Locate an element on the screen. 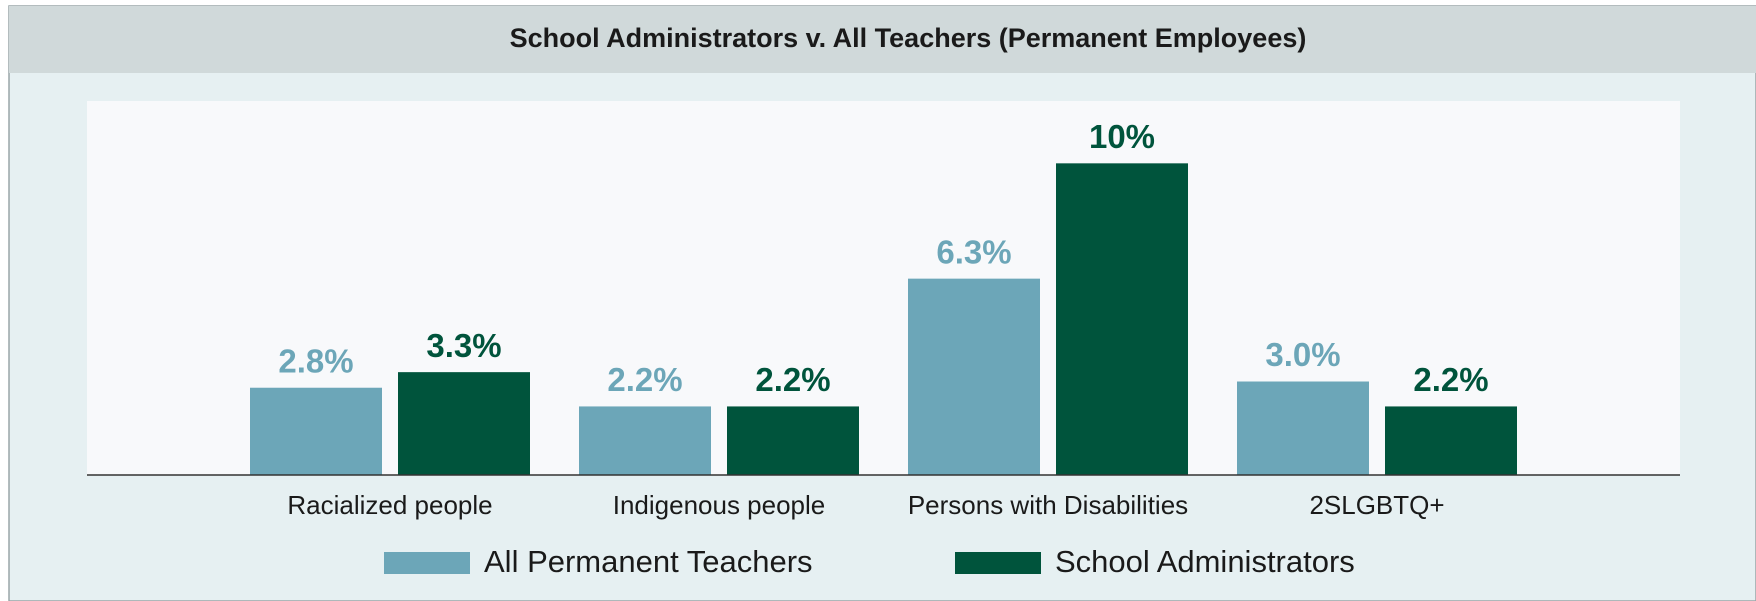 The height and width of the screenshot is (601, 1756). value-label: 2.8% is located at coordinates (315, 360).